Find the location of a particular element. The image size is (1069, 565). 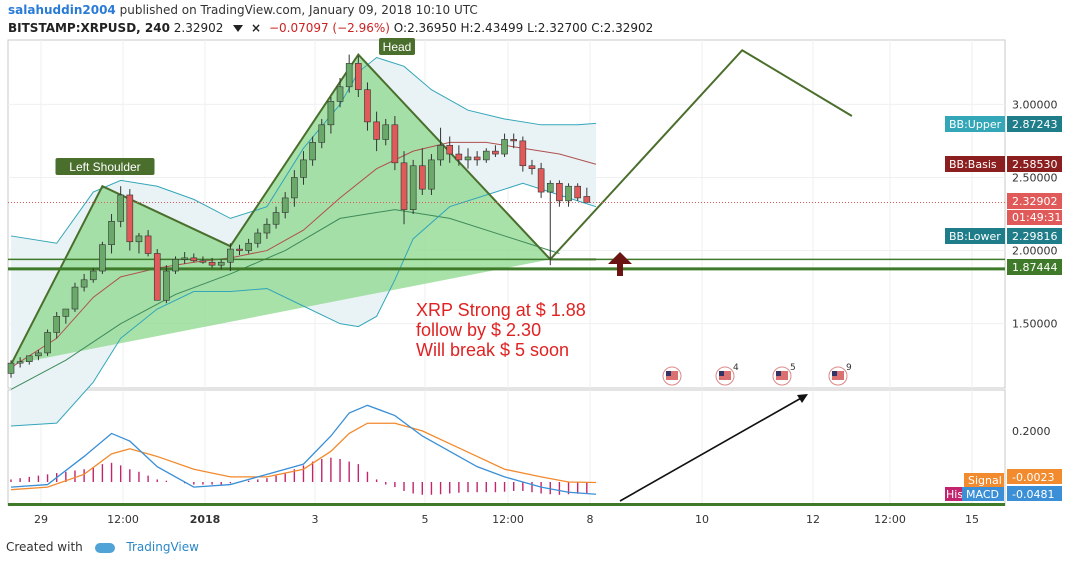

x-tick-label: 29 is located at coordinates (41, 519).